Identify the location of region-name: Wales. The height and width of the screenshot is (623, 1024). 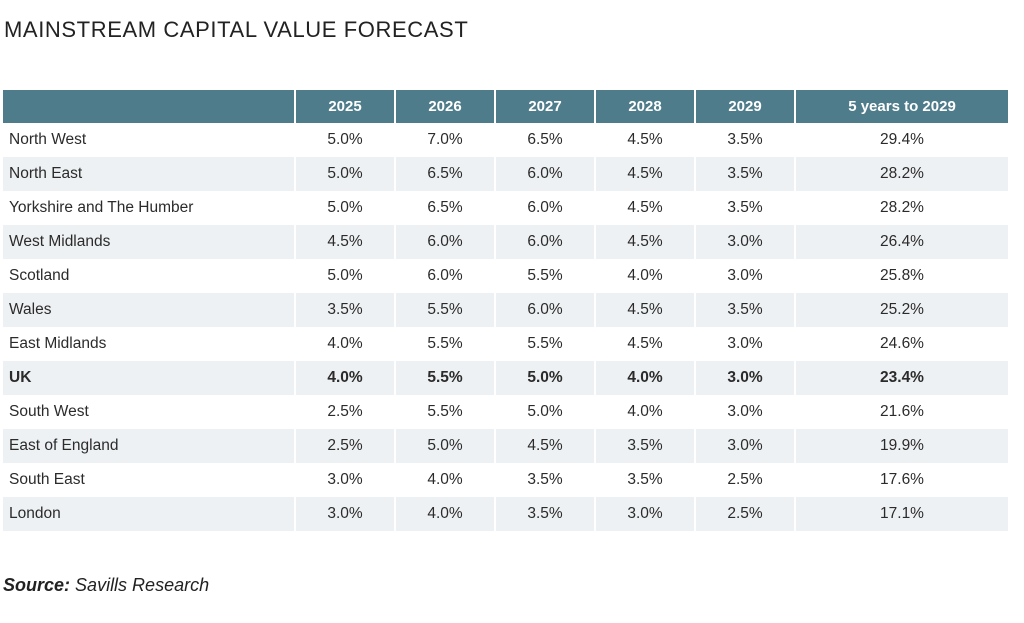
(149, 310).